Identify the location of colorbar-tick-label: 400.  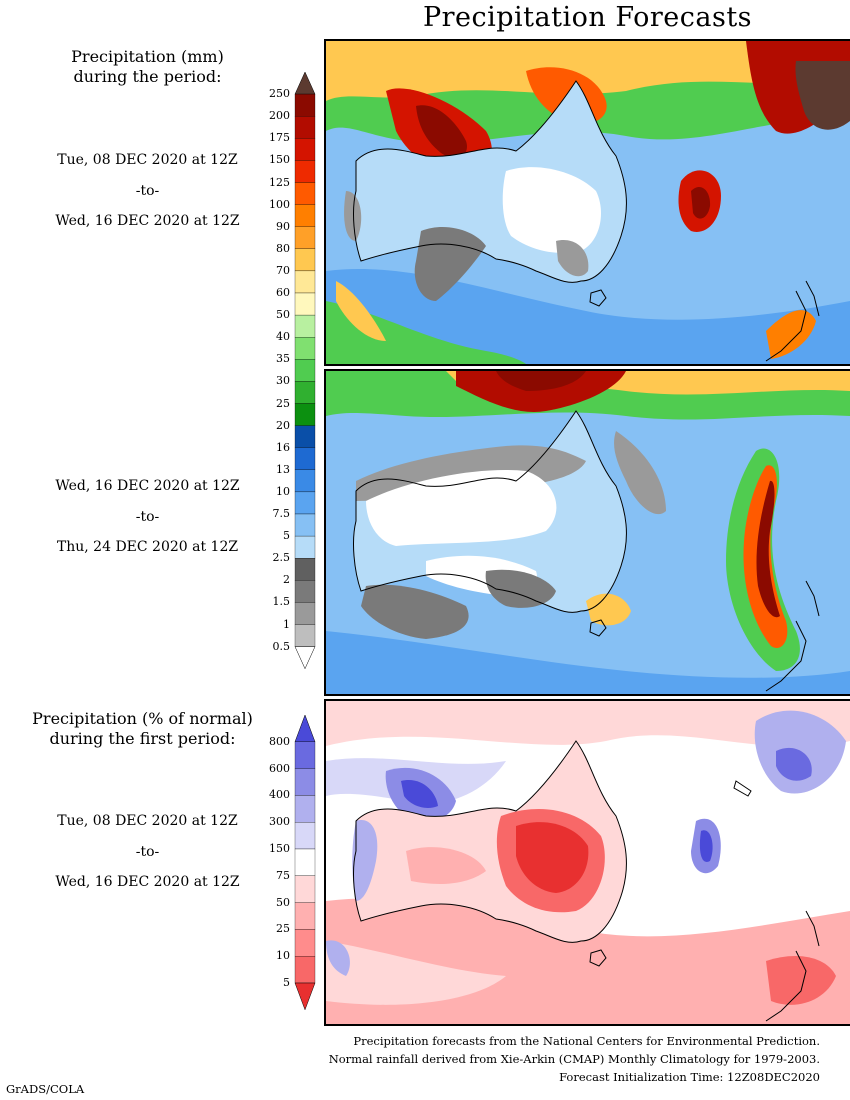
(279, 795).